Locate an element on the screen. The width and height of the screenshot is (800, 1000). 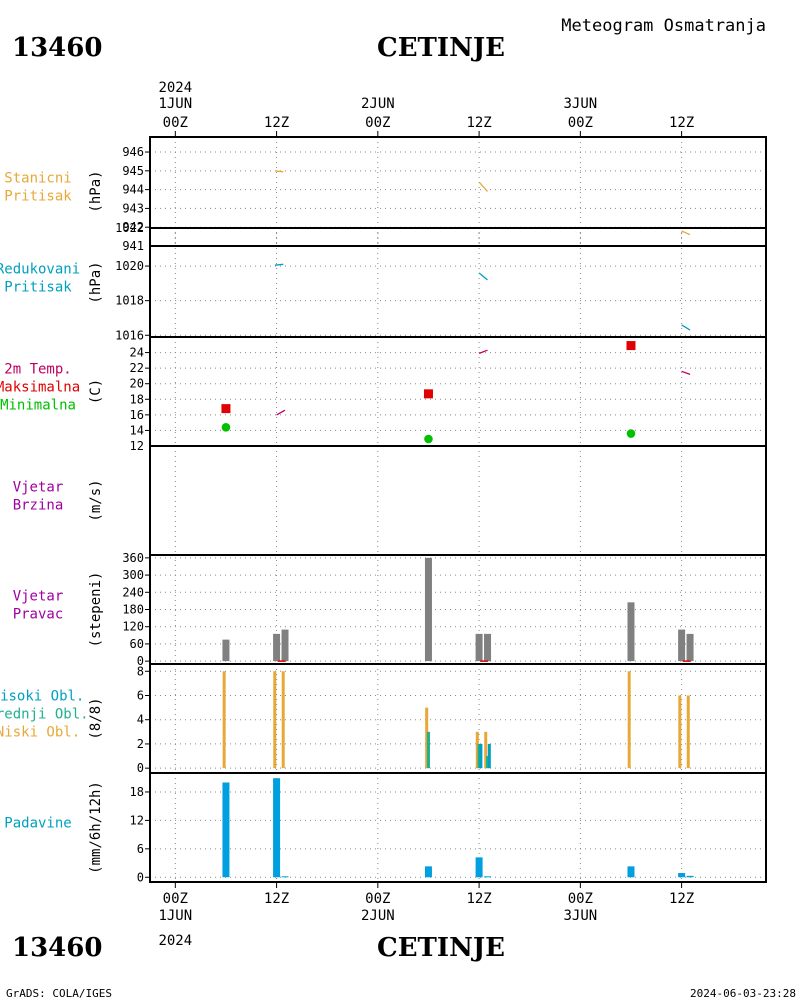
bottom-day-label: 3JUN is located at coordinates (580, 916).